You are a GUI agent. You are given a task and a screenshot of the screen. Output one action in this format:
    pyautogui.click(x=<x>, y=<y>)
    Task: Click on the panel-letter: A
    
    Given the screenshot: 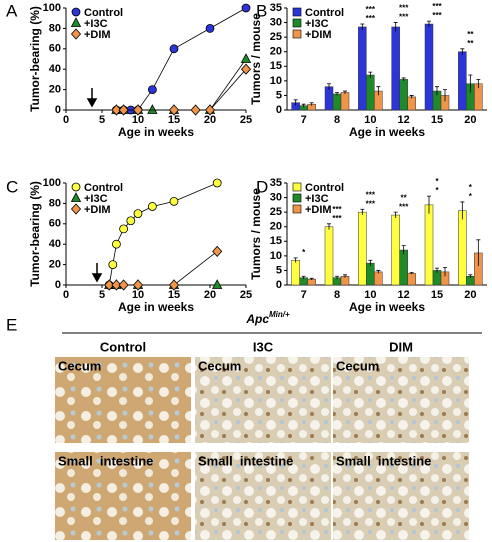 What is the action you would take?
    pyautogui.click(x=12, y=10)
    